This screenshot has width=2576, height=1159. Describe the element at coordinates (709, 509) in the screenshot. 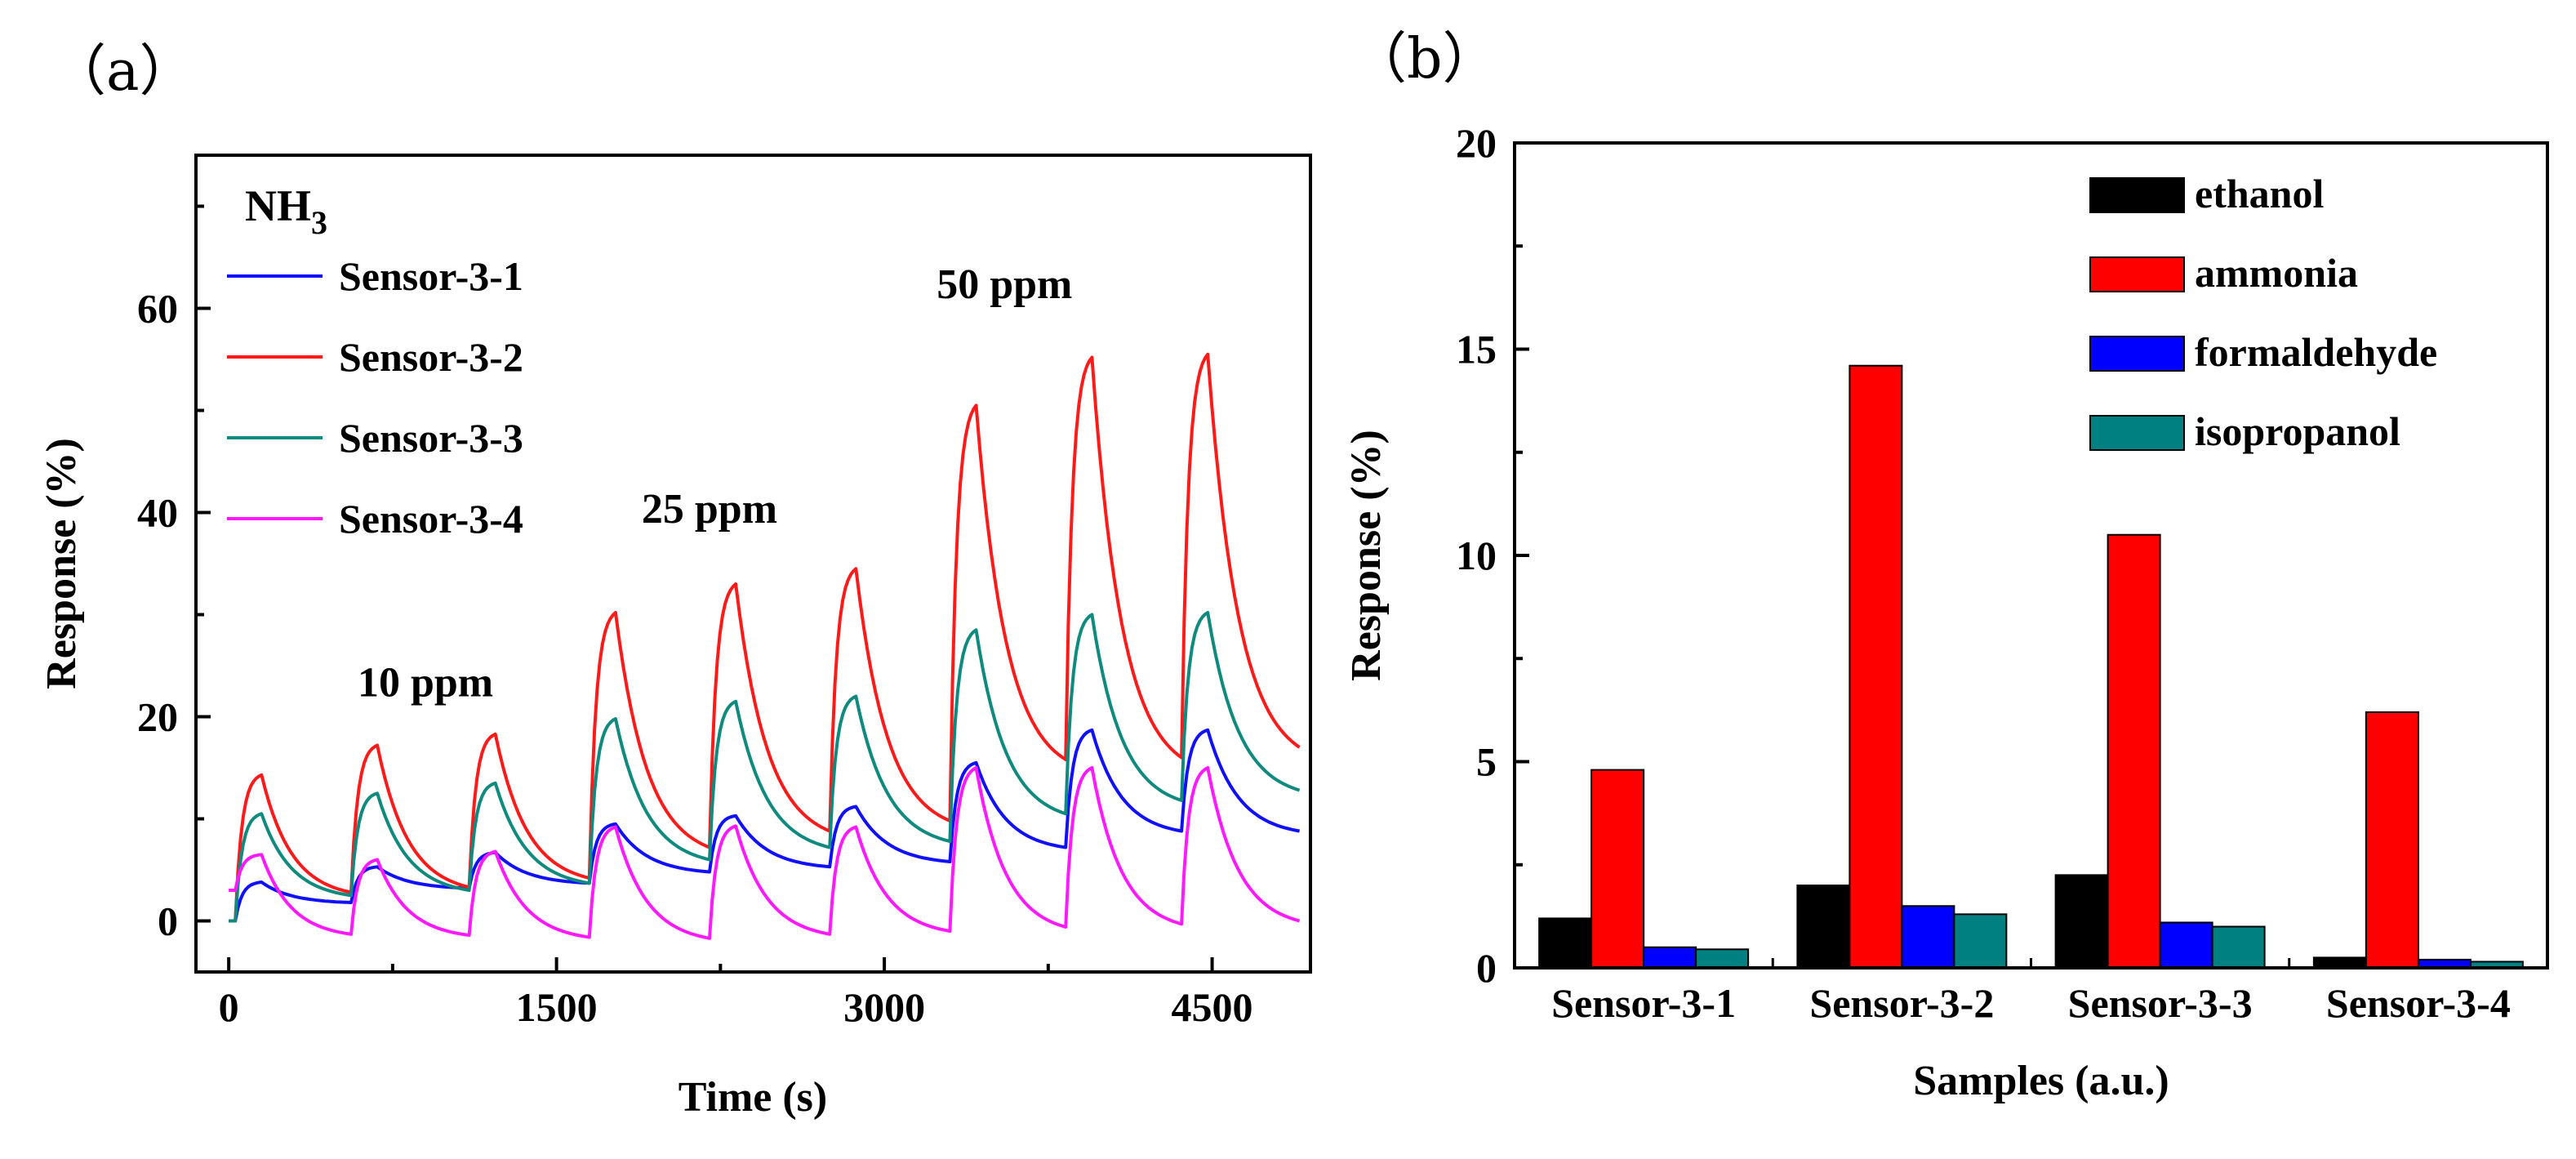

I see `concentration-annotation: 25 ppm` at that location.